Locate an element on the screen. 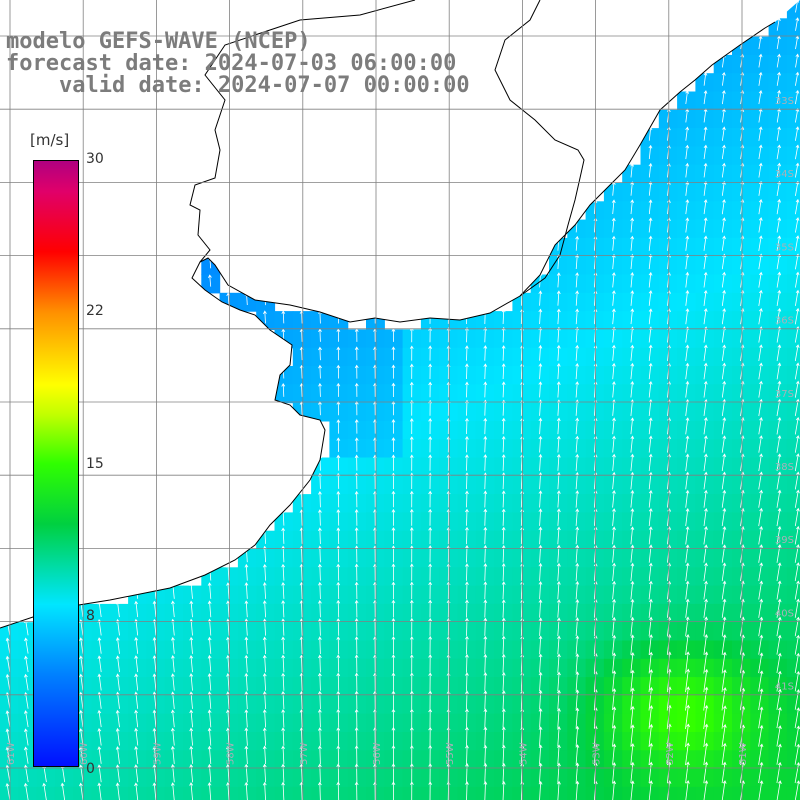 The height and width of the screenshot is (800, 800). lat-label: 34S is located at coordinates (784, 174).